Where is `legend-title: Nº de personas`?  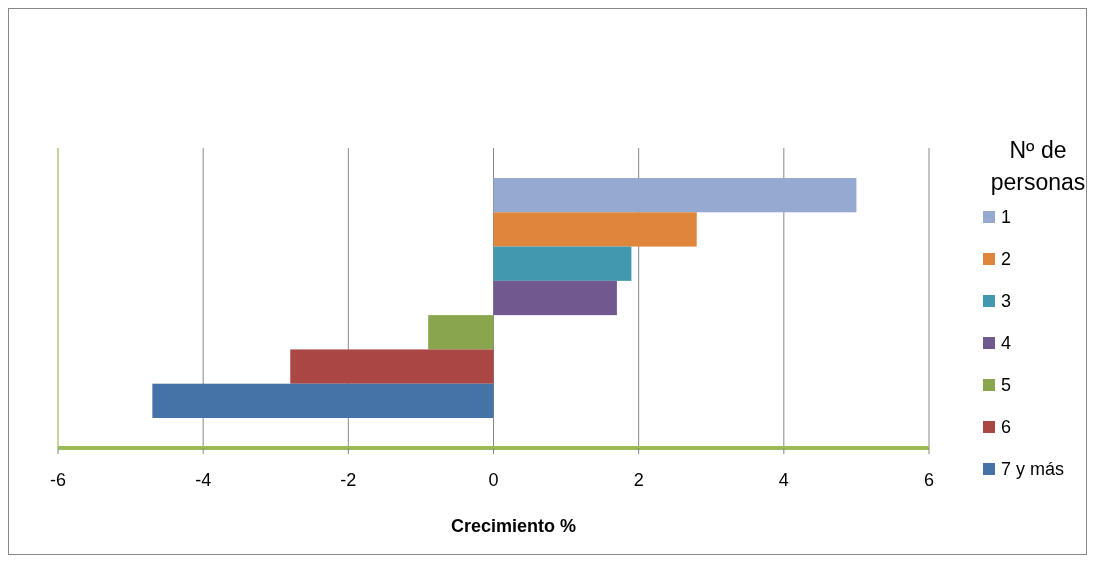
legend-title: Nº de personas is located at coordinates (1038, 166).